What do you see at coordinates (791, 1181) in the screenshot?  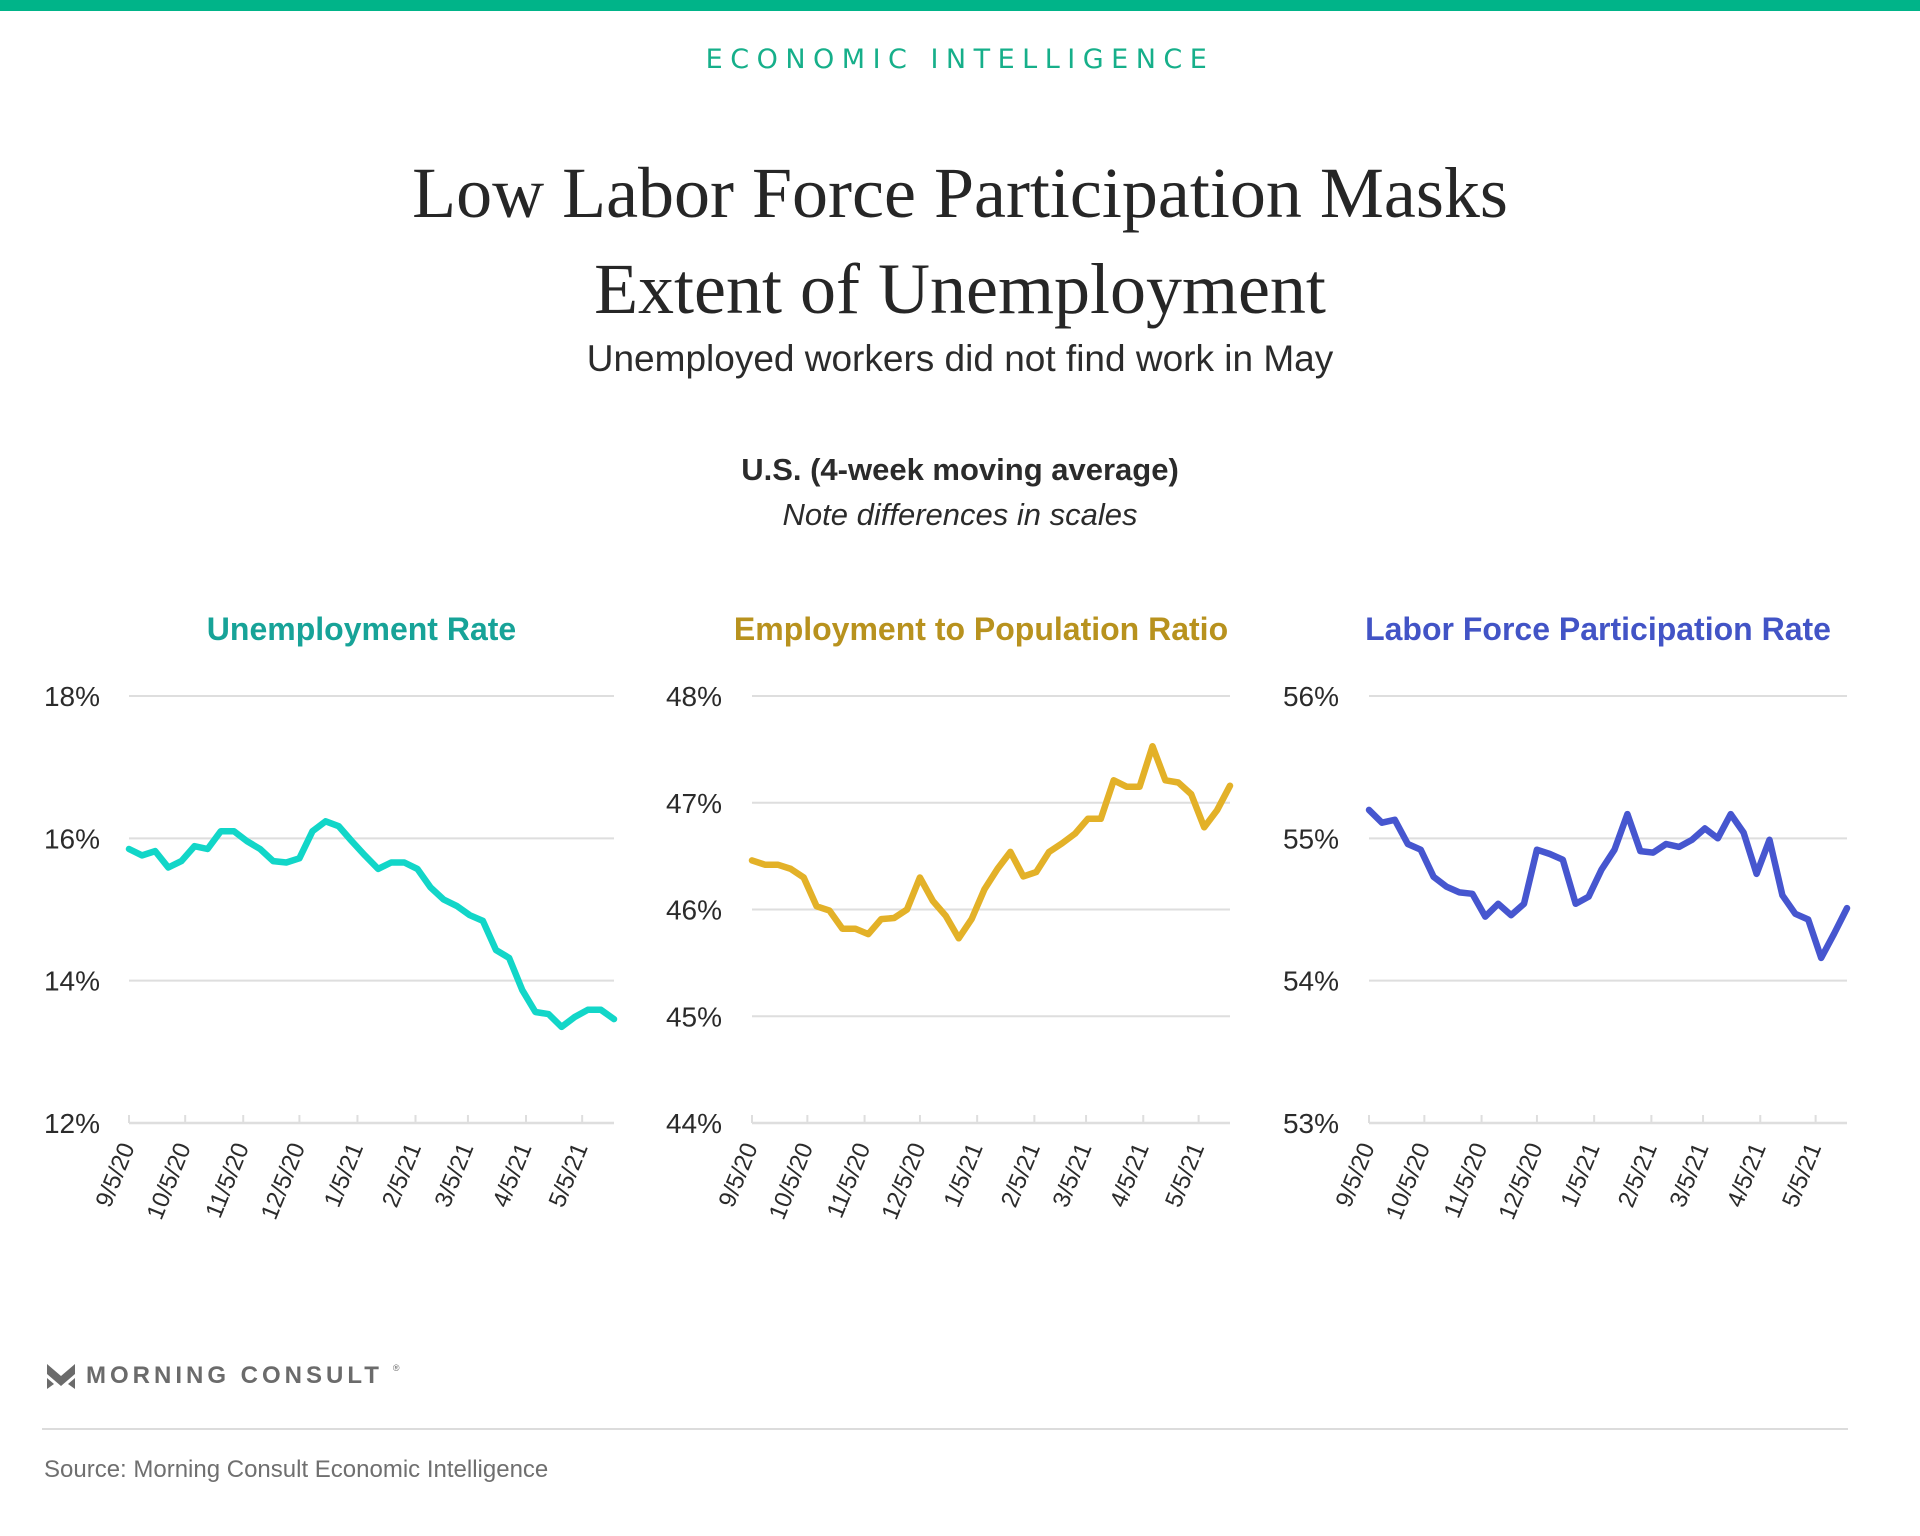 I see `x-tick-label: 10/5/20` at bounding box center [791, 1181].